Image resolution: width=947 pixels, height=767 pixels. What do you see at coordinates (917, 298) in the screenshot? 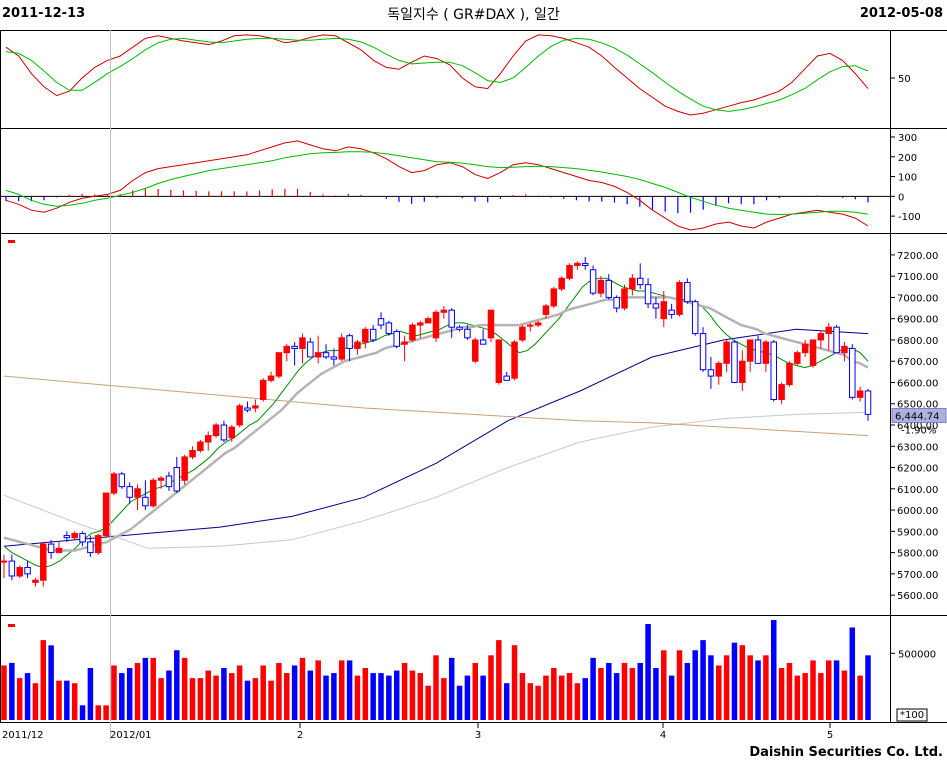
I see `price-tick-label-7000: 7000.00` at bounding box center [917, 298].